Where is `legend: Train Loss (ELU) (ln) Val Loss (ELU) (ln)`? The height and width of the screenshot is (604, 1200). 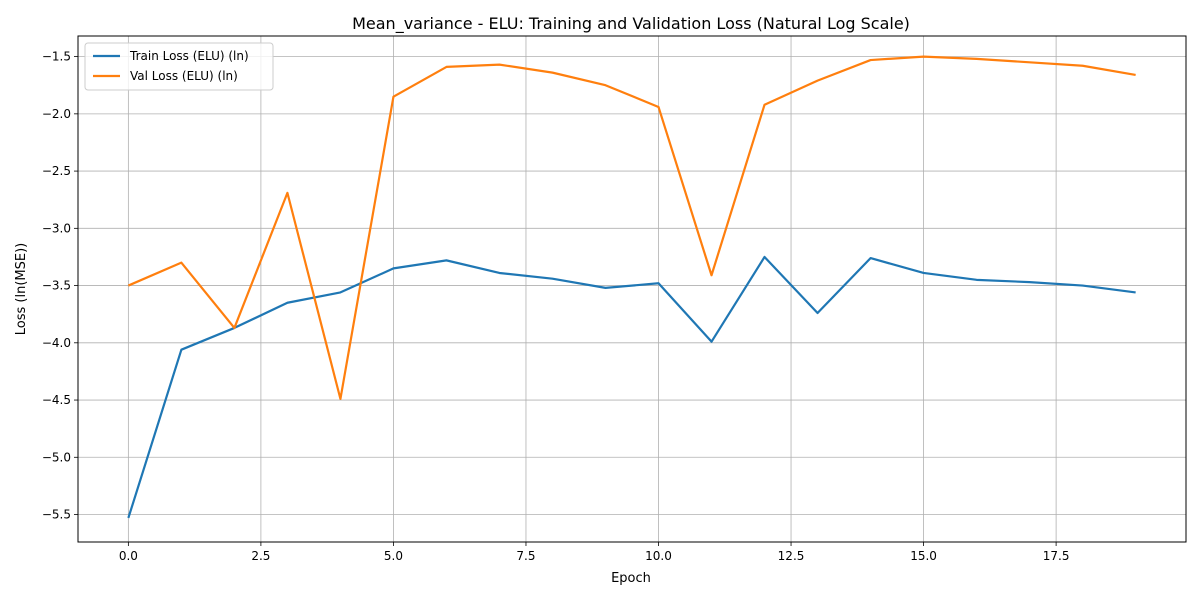
legend: Train Loss (ELU) (ln) Val Loss (ELU) (ln) is located at coordinates (179, 66).